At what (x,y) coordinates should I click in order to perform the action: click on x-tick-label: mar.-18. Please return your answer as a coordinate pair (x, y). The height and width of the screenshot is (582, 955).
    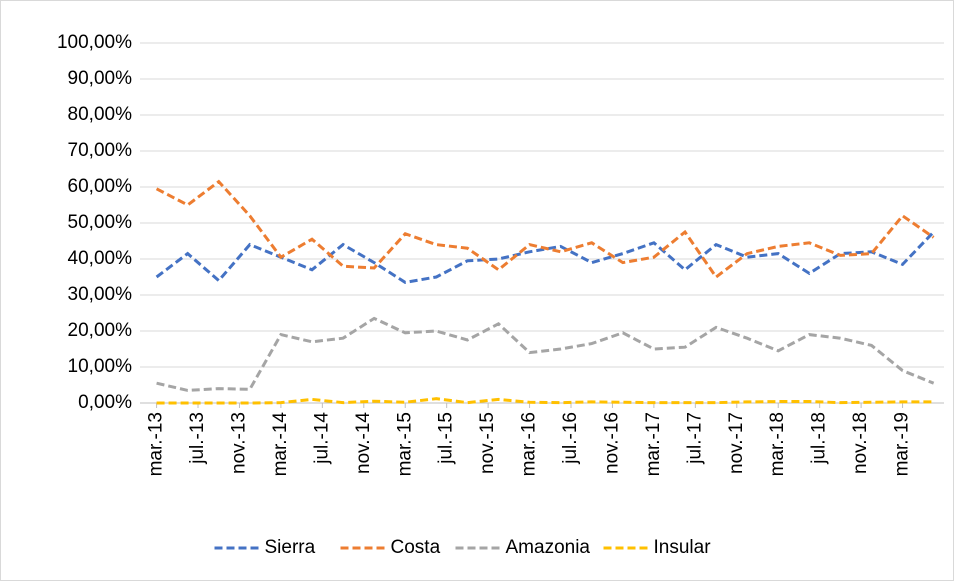
    Looking at the image, I should click on (777, 444).